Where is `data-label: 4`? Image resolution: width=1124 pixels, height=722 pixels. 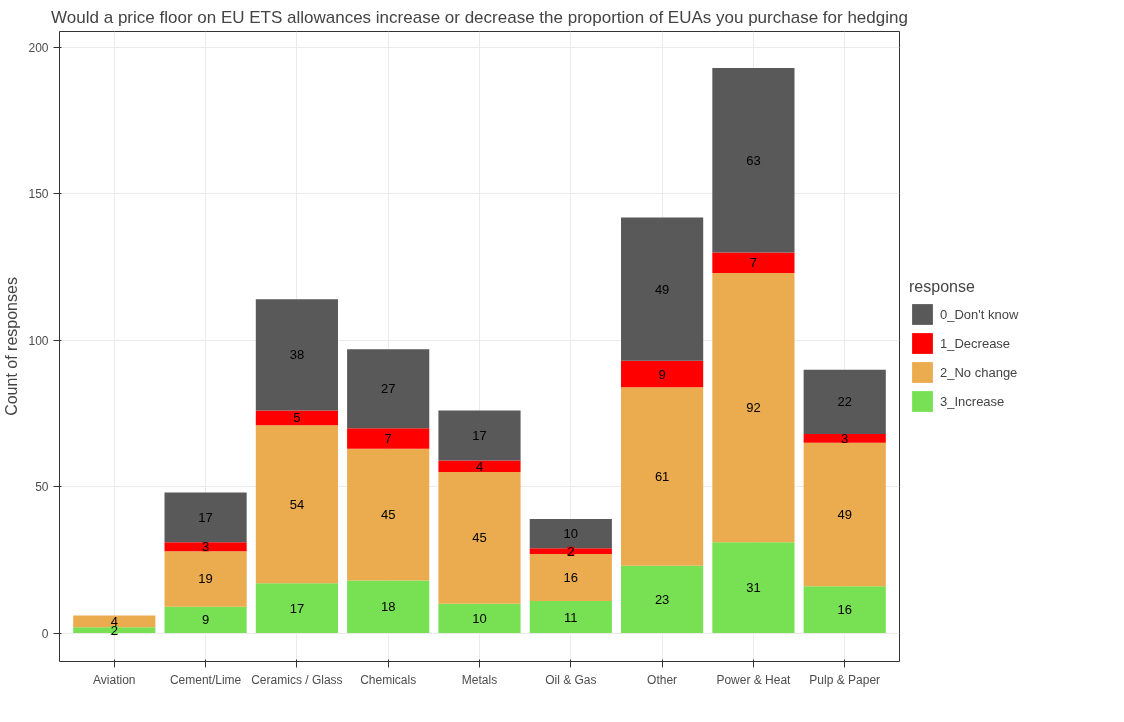
data-label: 4 is located at coordinates (479, 466).